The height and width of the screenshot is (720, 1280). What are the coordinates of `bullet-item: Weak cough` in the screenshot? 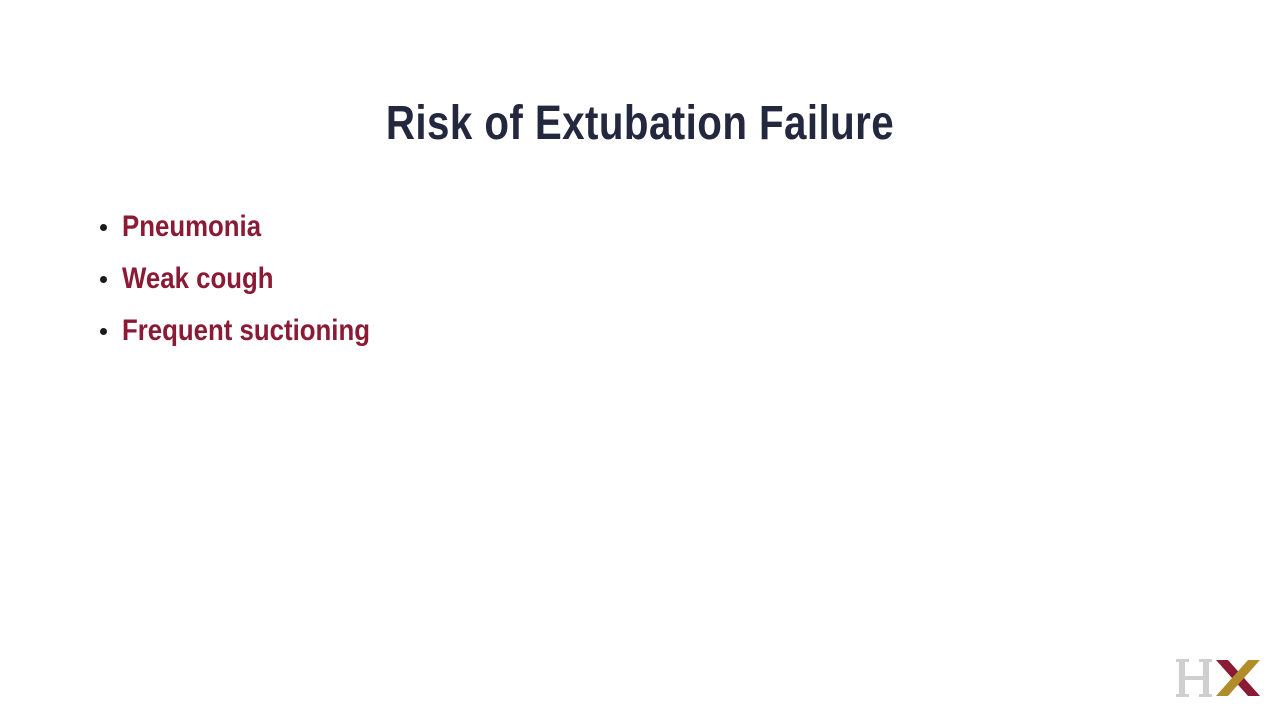 It's located at (253, 279).